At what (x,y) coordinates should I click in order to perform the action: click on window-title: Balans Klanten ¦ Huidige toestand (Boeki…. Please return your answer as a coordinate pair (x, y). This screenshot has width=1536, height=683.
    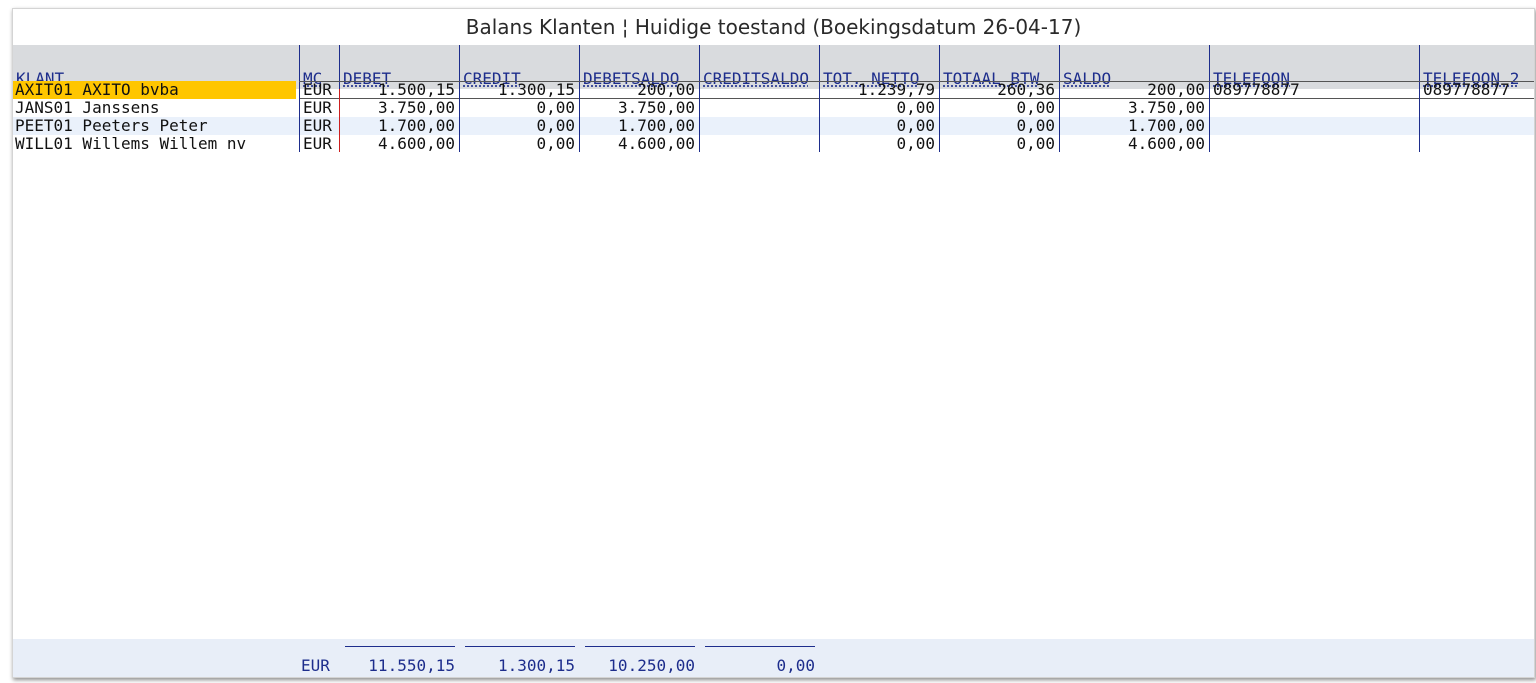
    Looking at the image, I should click on (773, 27).